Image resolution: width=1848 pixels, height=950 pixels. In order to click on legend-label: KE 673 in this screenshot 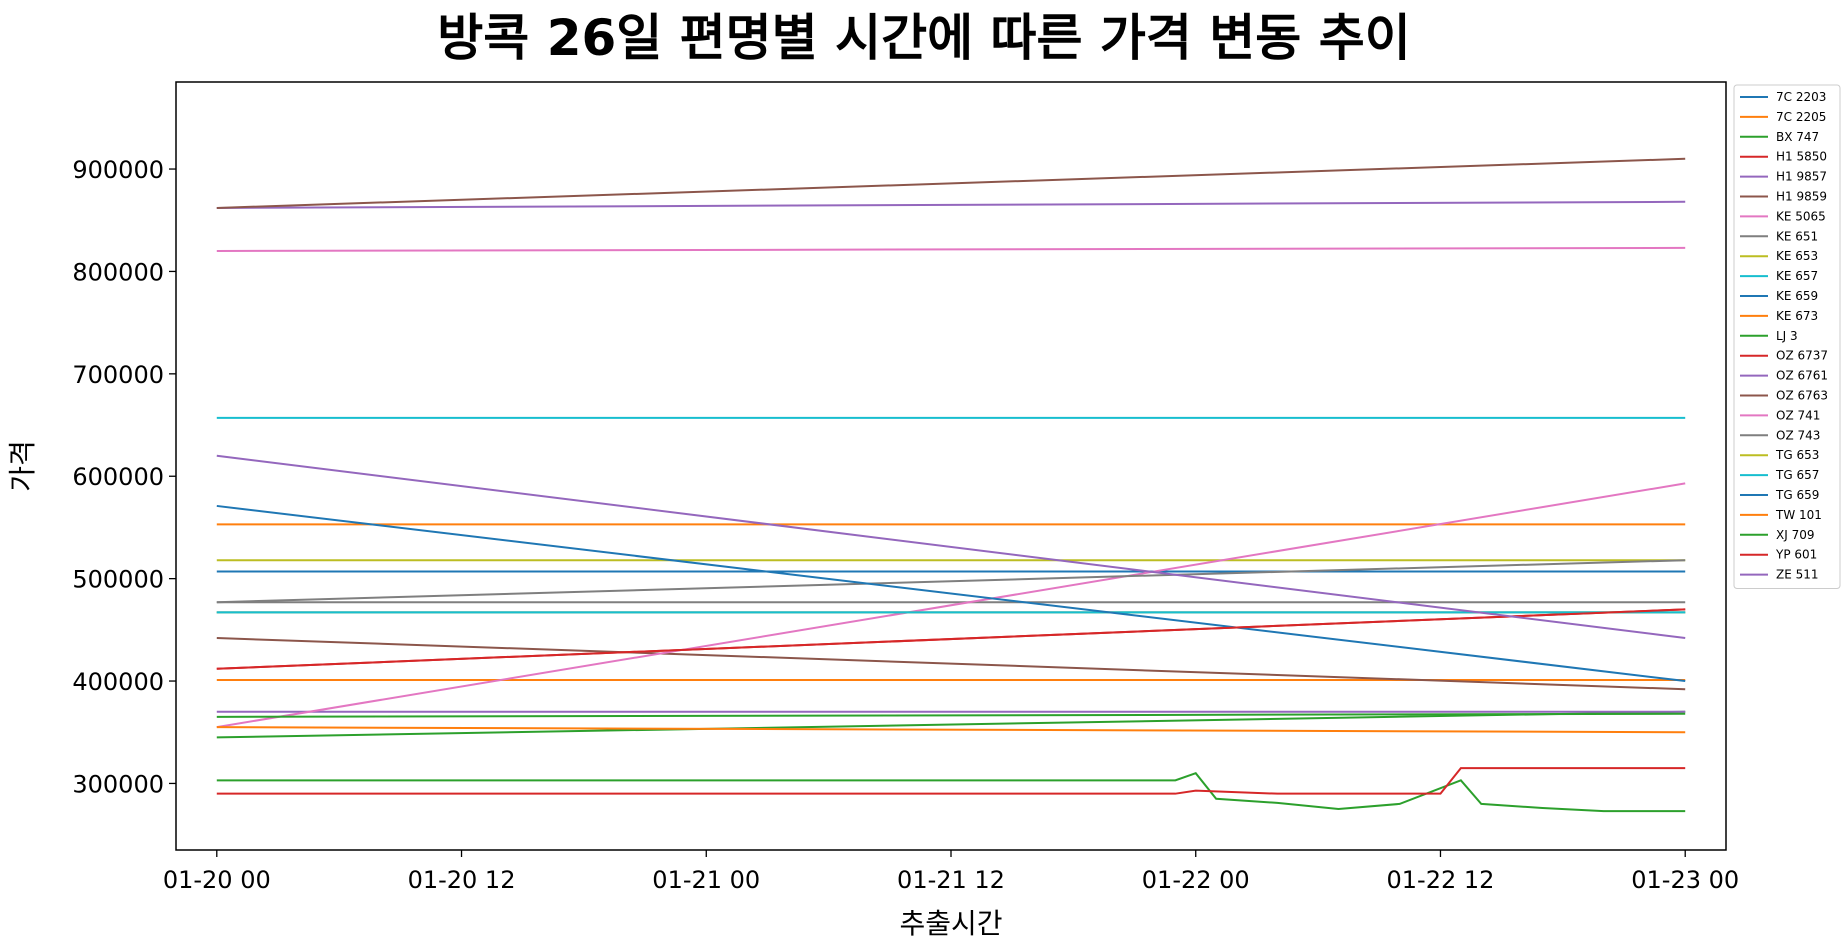, I will do `click(1797, 316)`.